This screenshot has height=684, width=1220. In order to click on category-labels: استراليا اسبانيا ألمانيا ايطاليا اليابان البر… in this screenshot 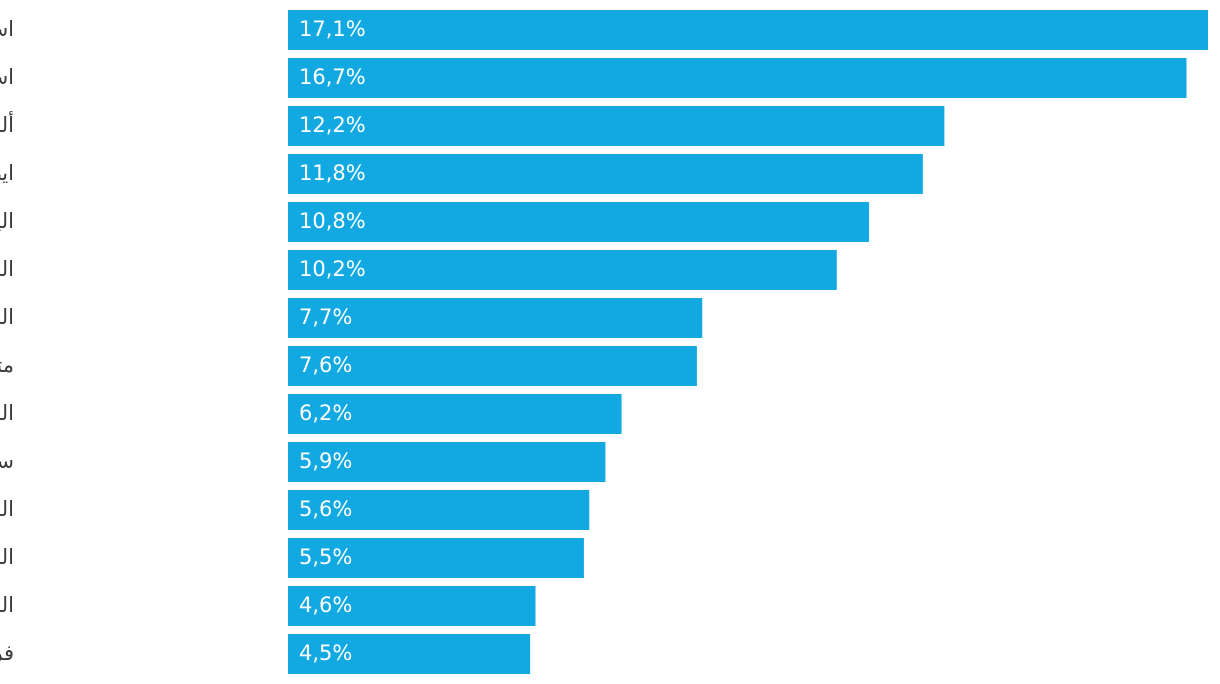, I will do `click(7, 341)`.